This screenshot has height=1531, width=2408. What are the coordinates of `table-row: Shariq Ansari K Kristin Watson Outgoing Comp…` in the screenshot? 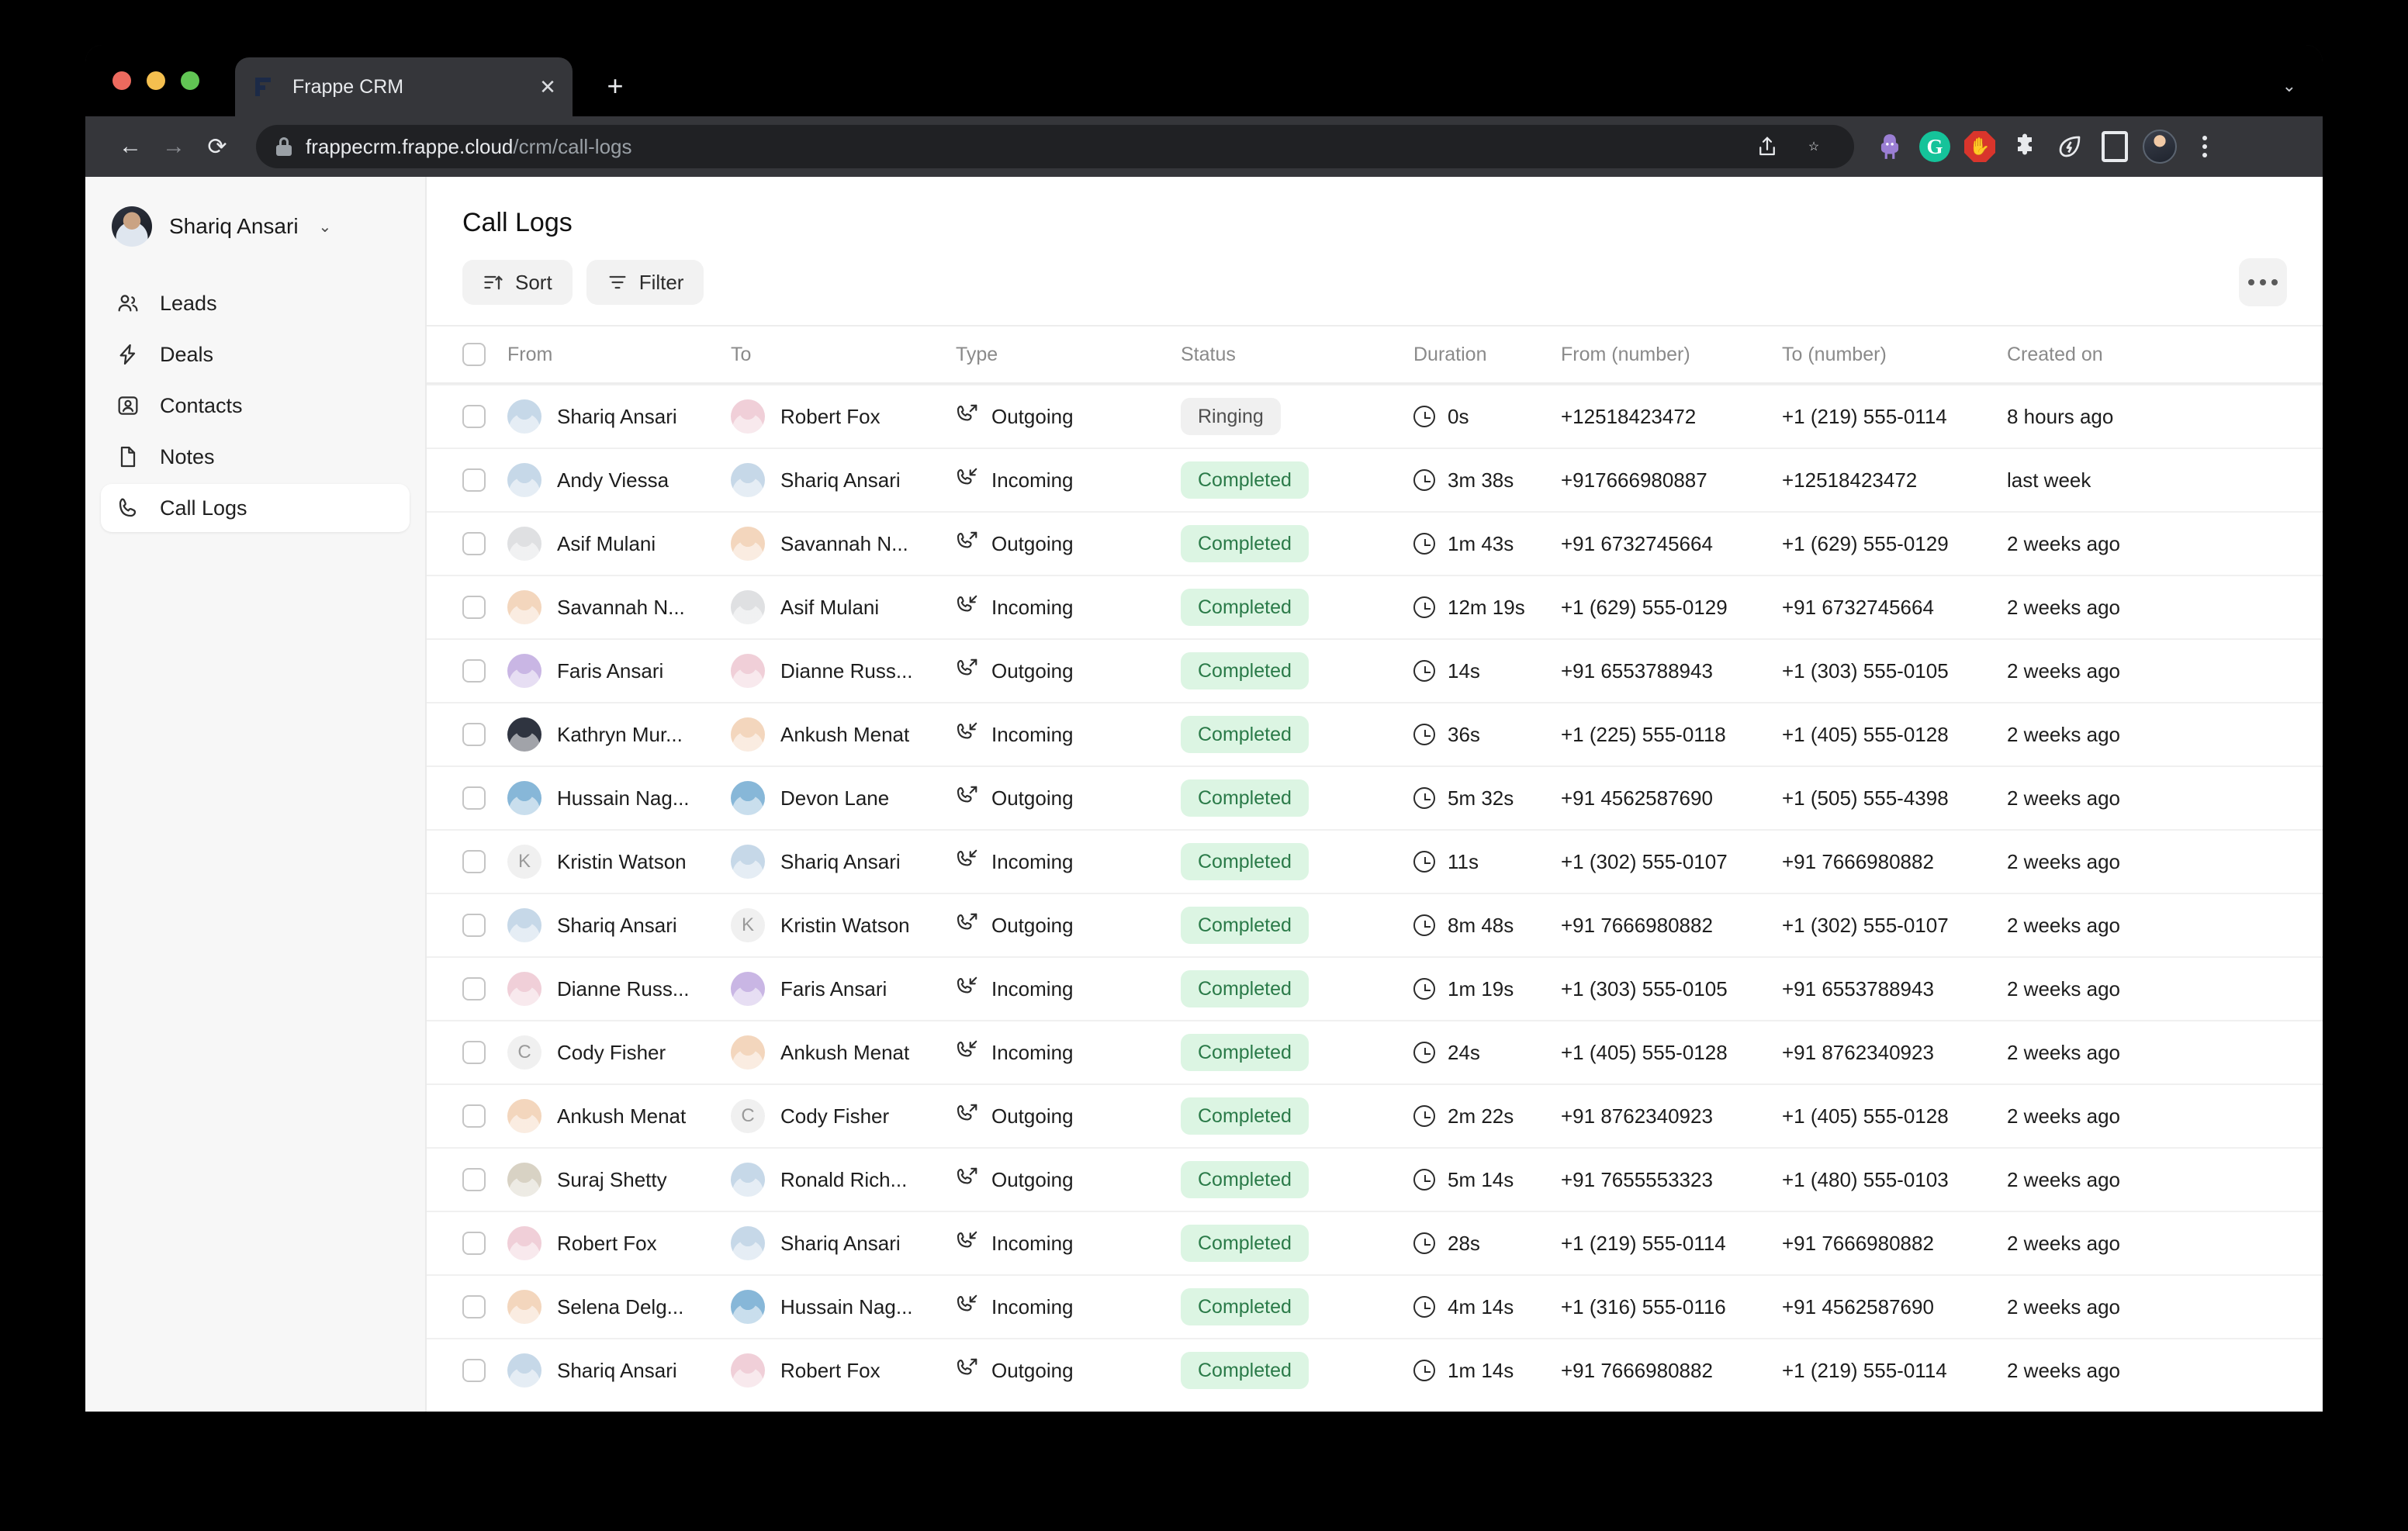 It's located at (1375, 924).